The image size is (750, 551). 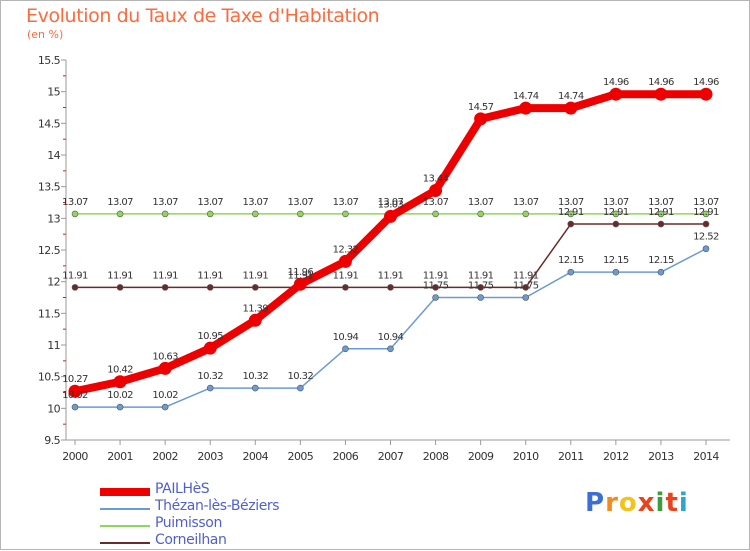 What do you see at coordinates (49, 123) in the screenshot?
I see `y-tick-label: 14.5` at bounding box center [49, 123].